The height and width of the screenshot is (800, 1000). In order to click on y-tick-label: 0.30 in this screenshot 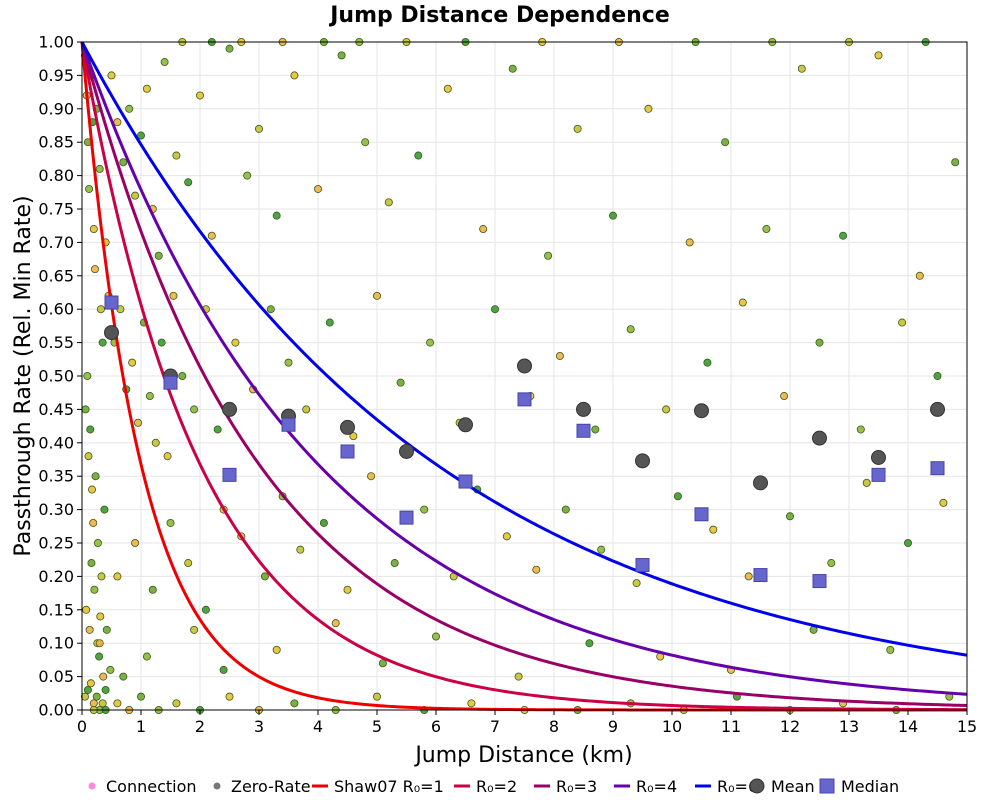, I will do `click(56, 509)`.